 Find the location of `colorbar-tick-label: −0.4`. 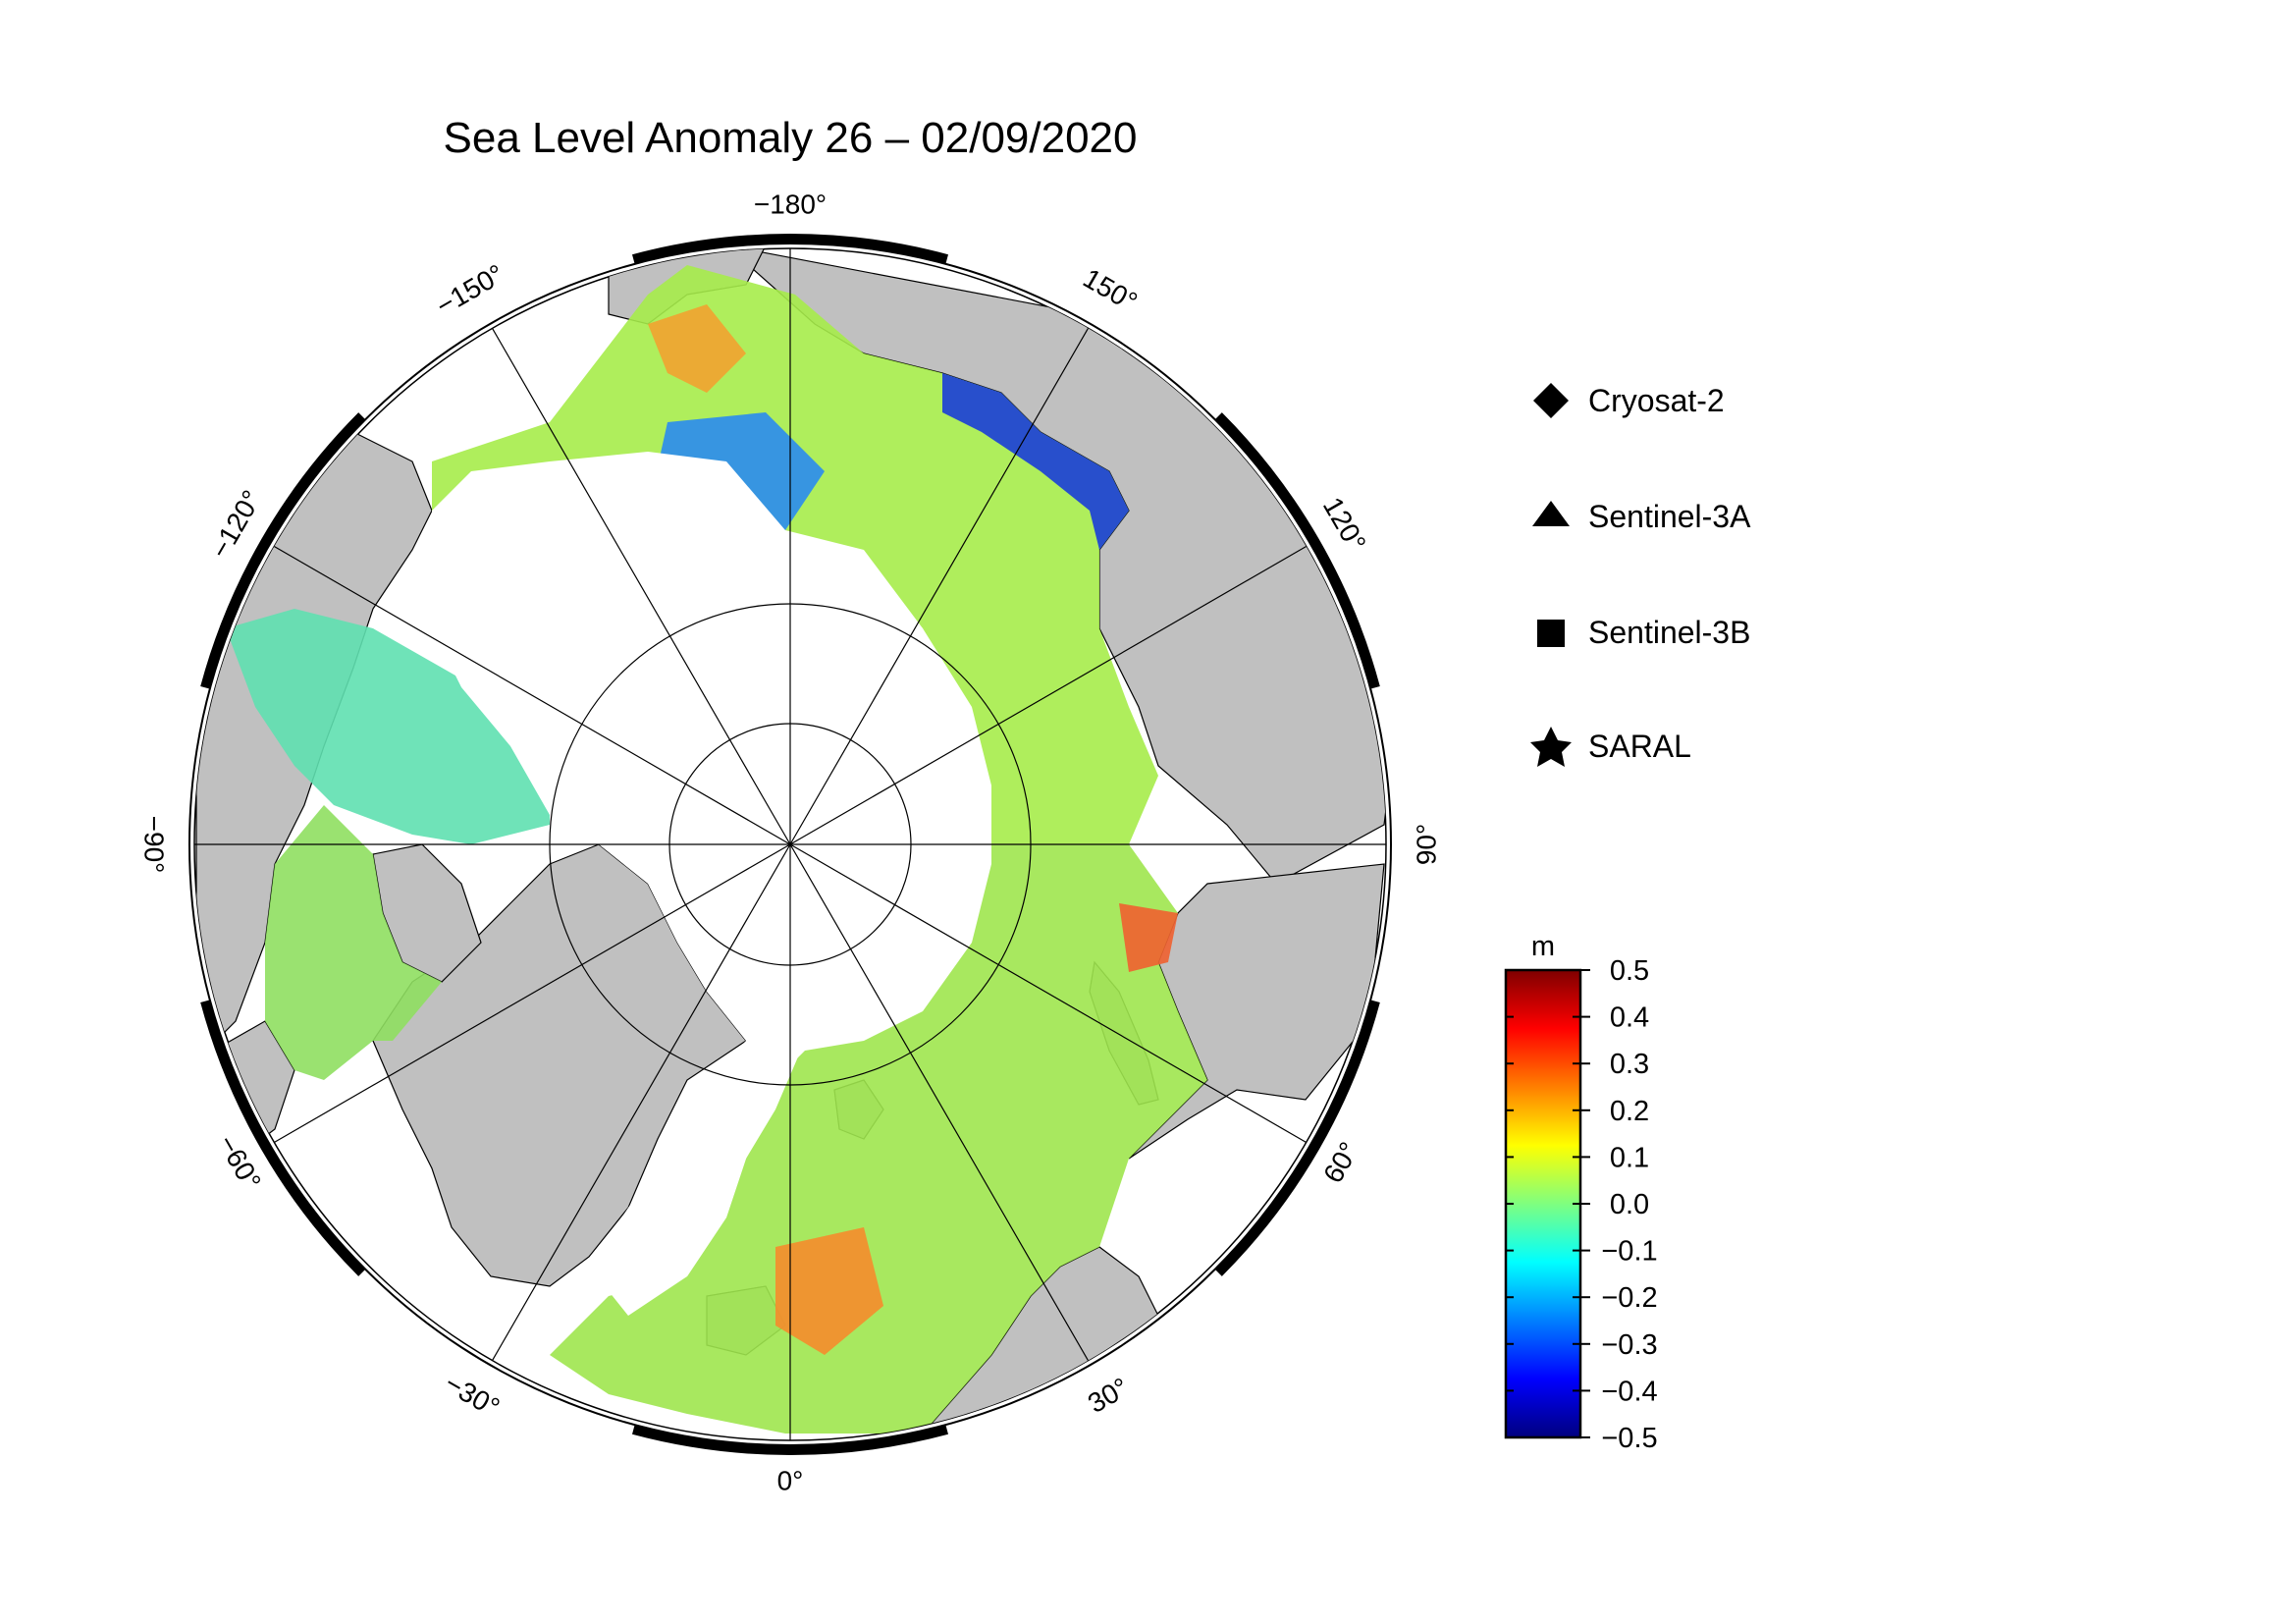

colorbar-tick-label: −0.4 is located at coordinates (1629, 1392).